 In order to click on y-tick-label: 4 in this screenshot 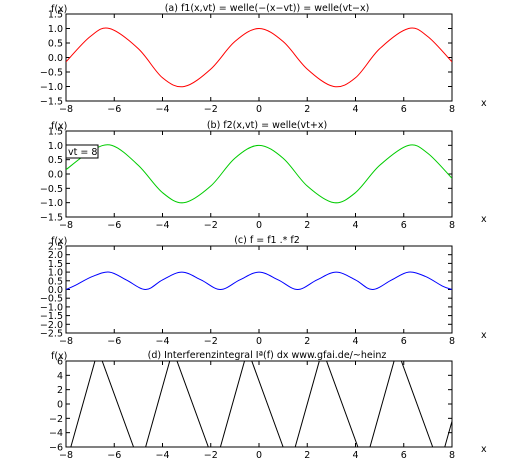, I will do `click(60, 376)`.